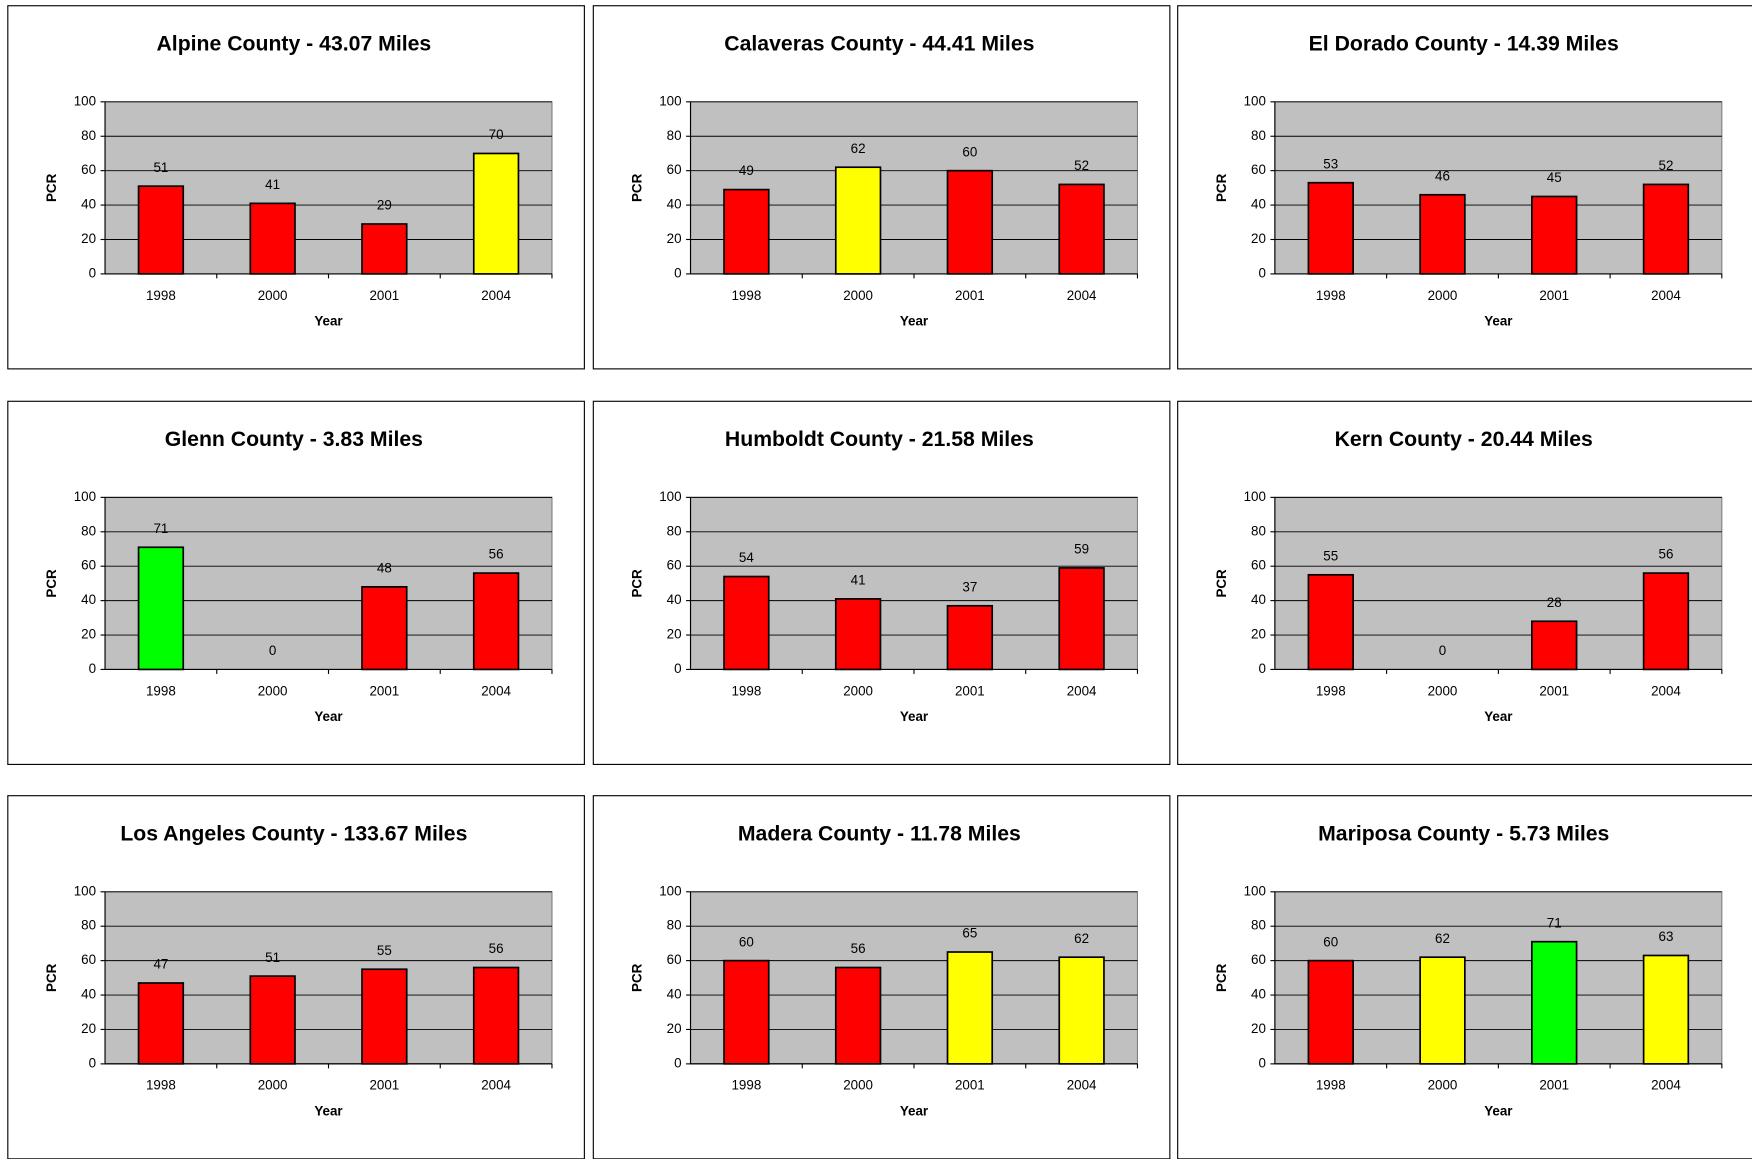  Describe the element at coordinates (272, 650) in the screenshot. I see `value-label: 0` at that location.